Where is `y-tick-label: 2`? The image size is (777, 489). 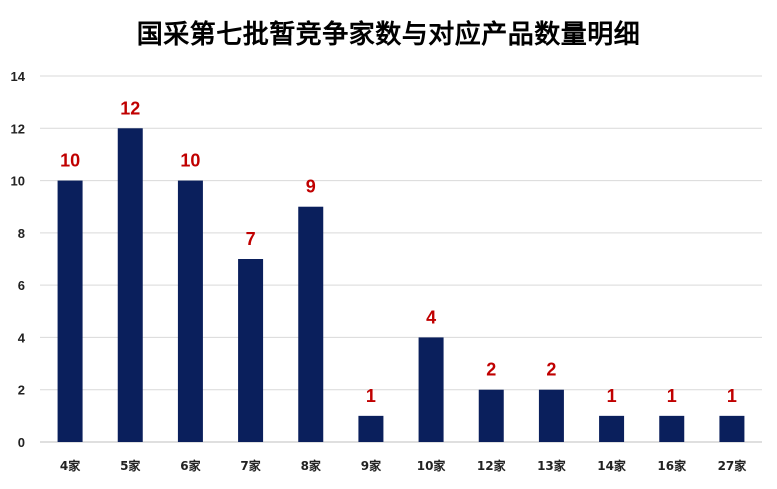
y-tick-label: 2 is located at coordinates (21, 390).